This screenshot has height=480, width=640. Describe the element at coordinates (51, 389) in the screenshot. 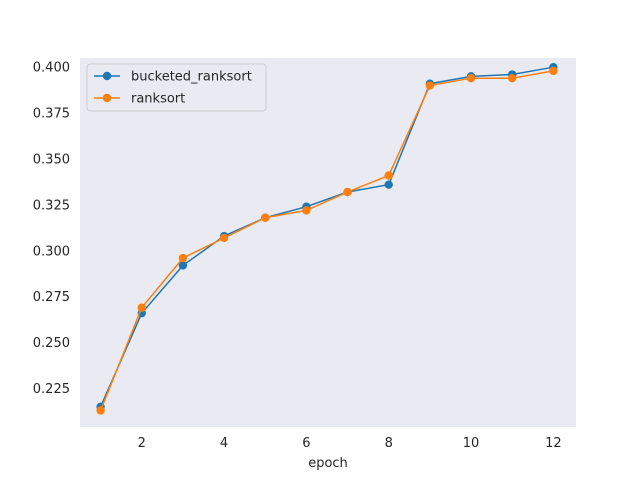

I see `y-tick-label: 0.225` at that location.